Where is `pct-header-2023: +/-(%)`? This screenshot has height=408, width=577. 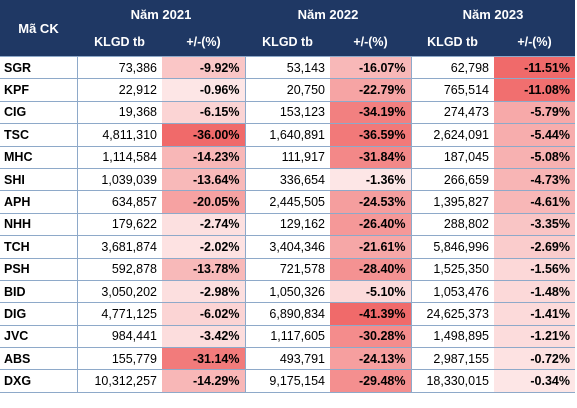
pct-header-2023: +/-(%) is located at coordinates (534, 42).